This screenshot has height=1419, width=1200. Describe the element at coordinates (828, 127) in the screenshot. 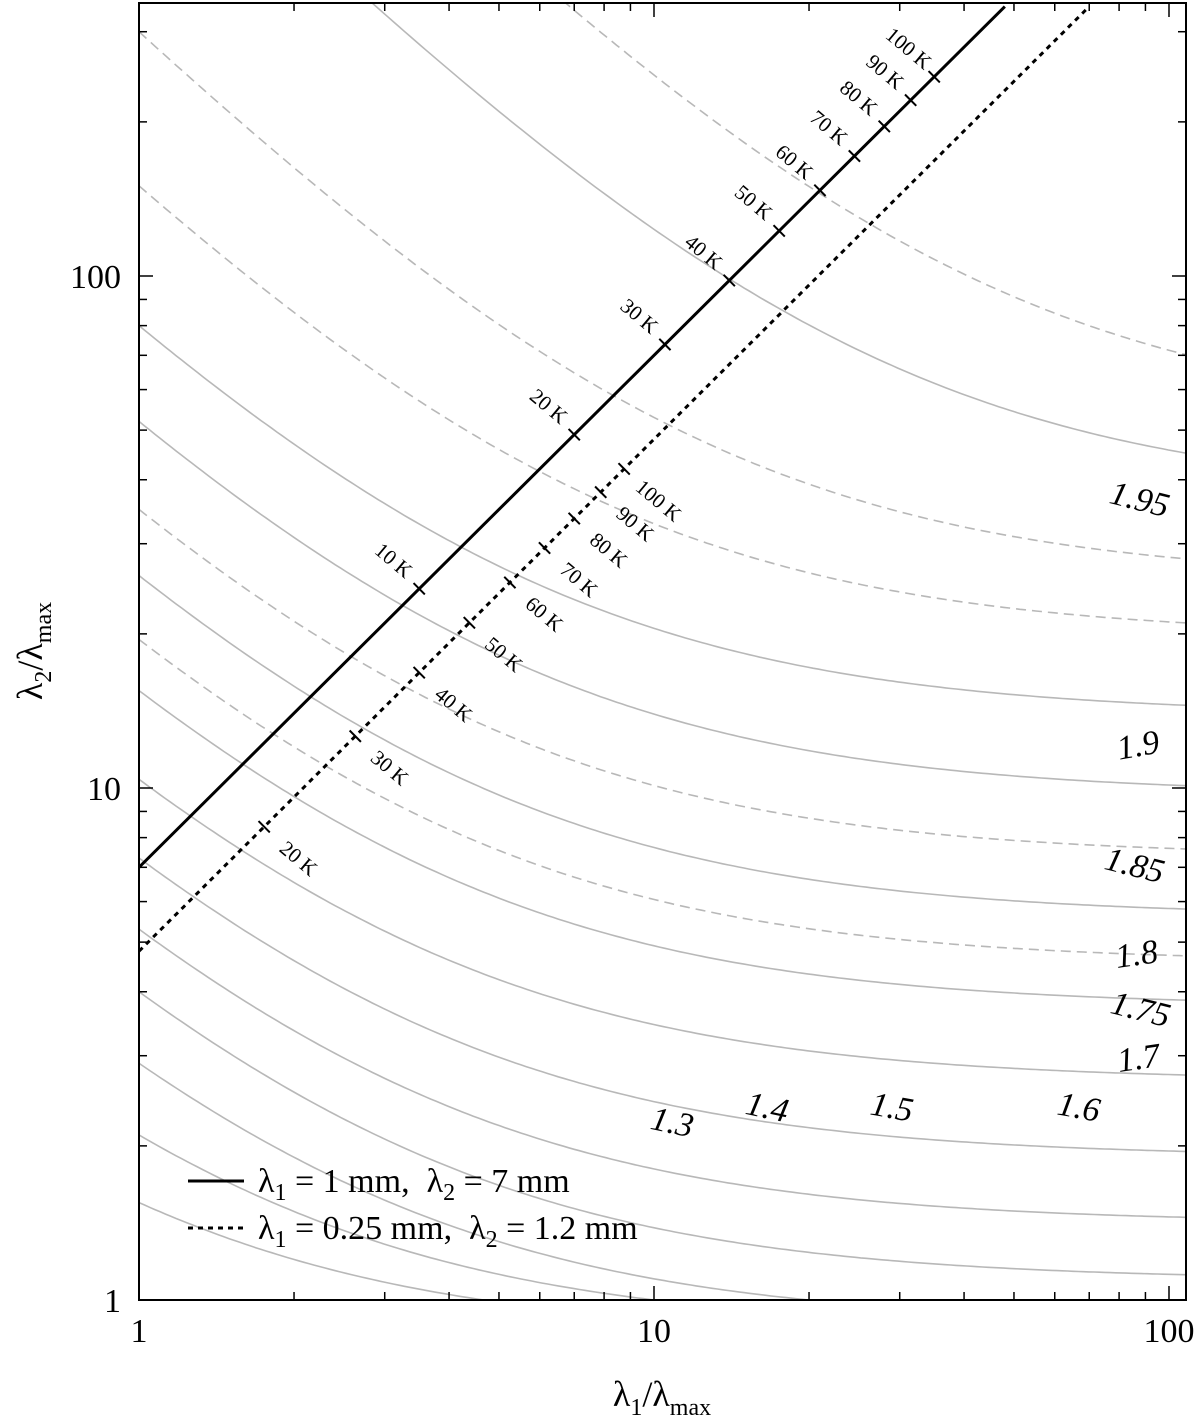

I see `temperature-label: 70 K` at that location.